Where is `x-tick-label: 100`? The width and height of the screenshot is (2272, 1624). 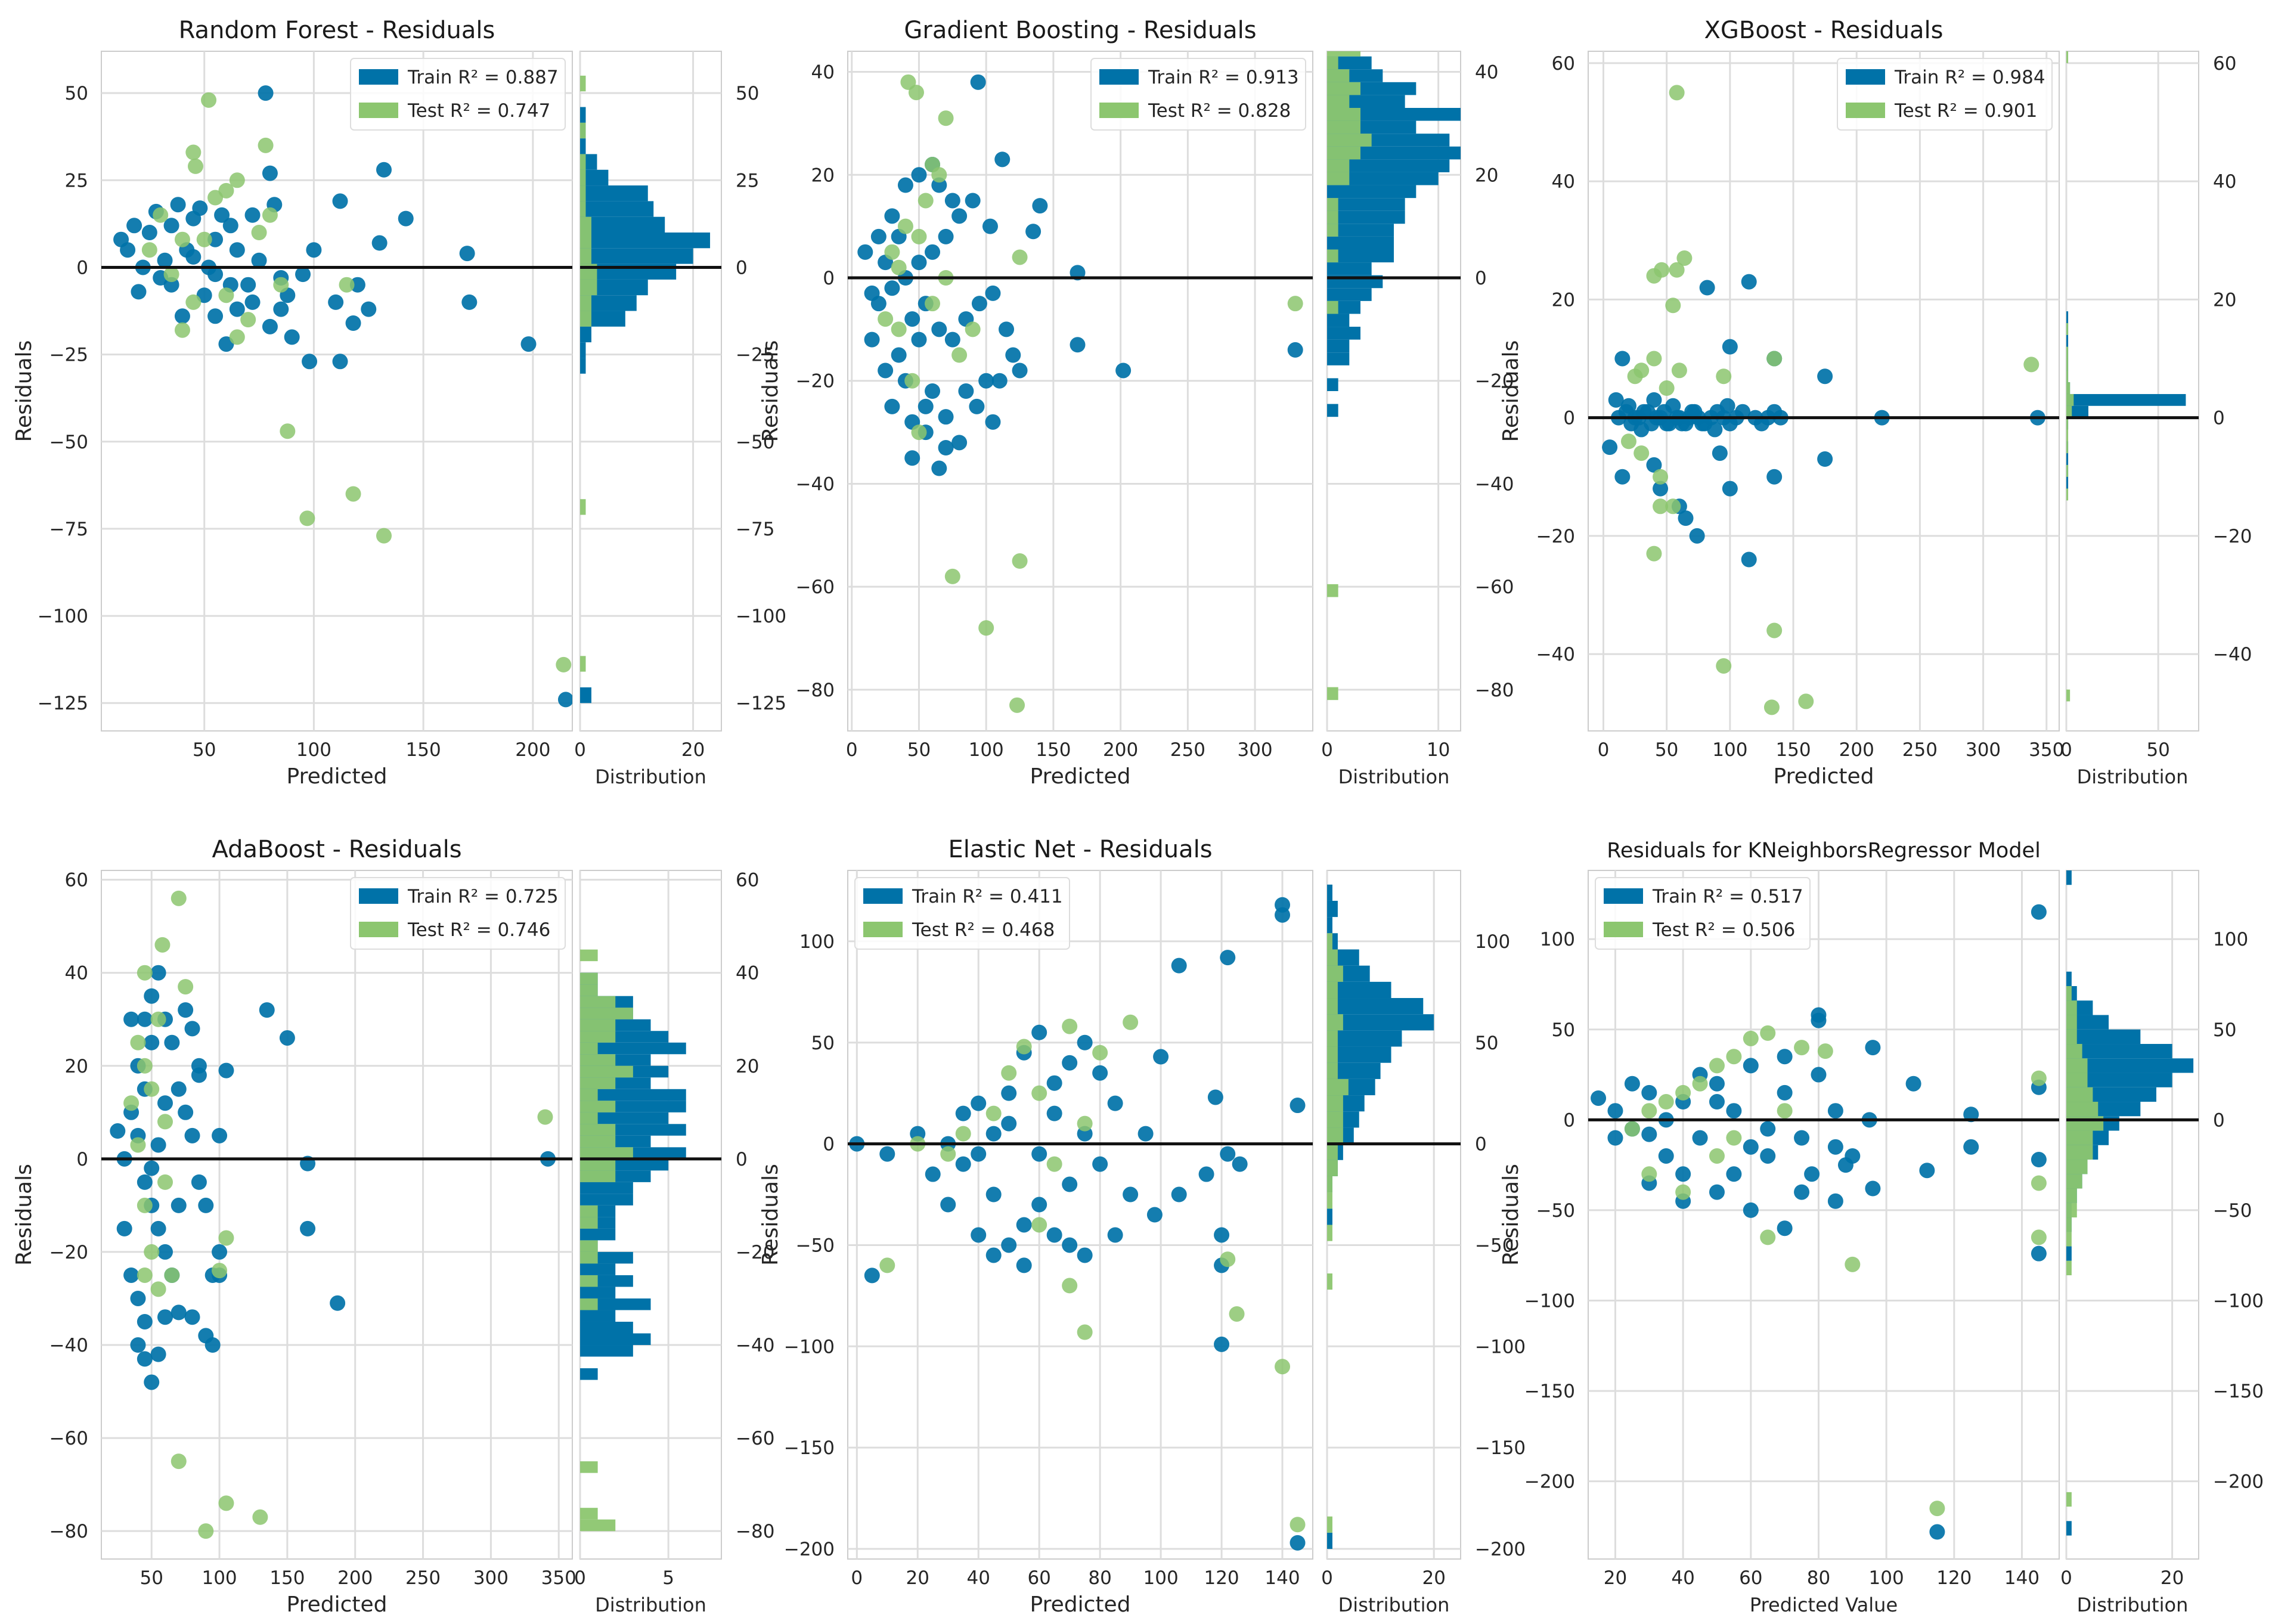
x-tick-label: 100 is located at coordinates (1161, 1578).